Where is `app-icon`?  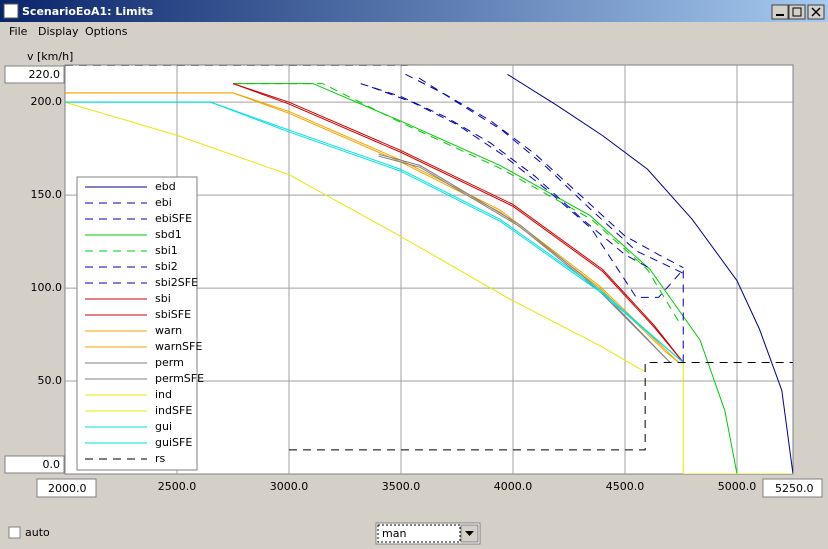
app-icon is located at coordinates (11, 11).